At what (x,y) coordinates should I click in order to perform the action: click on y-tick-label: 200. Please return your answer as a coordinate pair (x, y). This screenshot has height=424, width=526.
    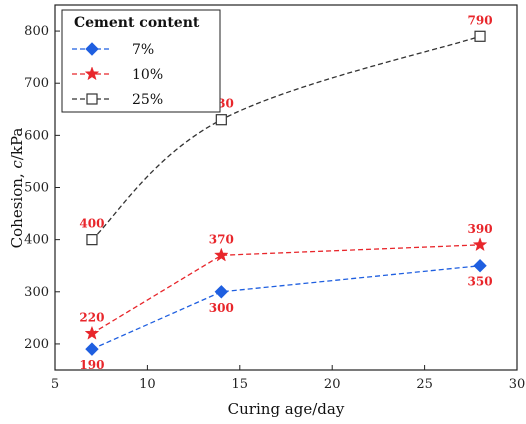
    Looking at the image, I should click on (36, 344).